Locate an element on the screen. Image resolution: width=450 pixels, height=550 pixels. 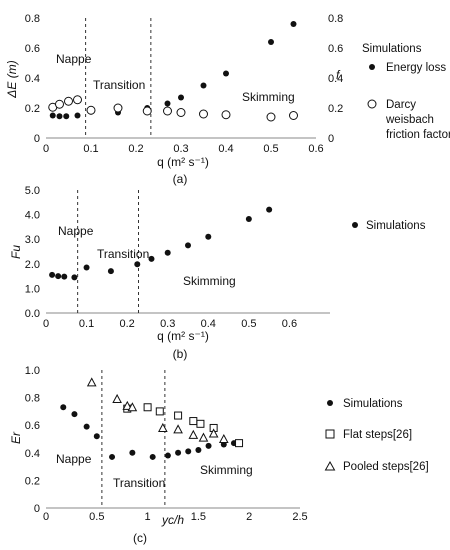
panel-c-x-tick: 0 is located at coordinates (46, 517).